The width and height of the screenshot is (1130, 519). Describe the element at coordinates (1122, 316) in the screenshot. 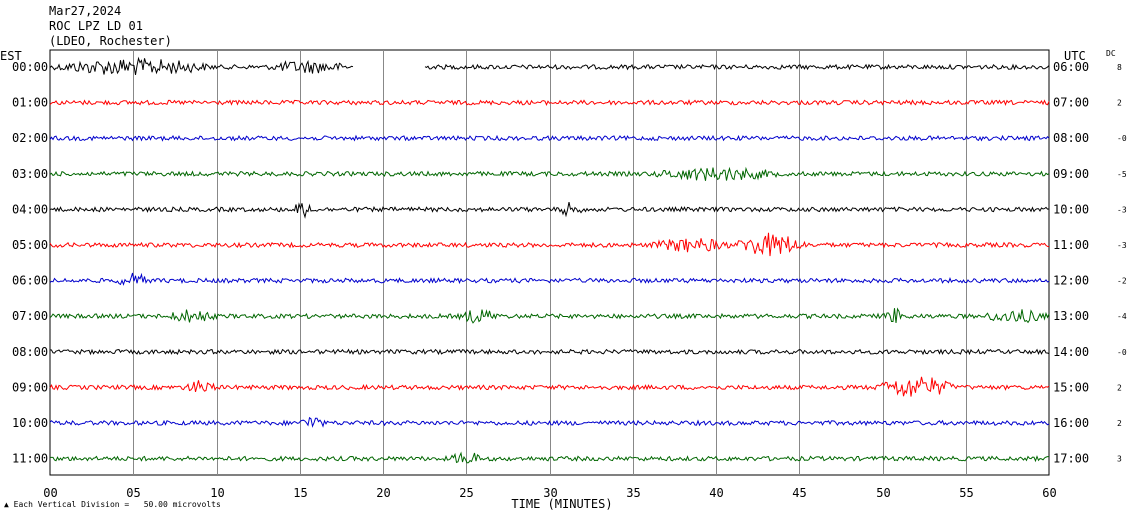

I see `dc-offset-label: -4` at that location.